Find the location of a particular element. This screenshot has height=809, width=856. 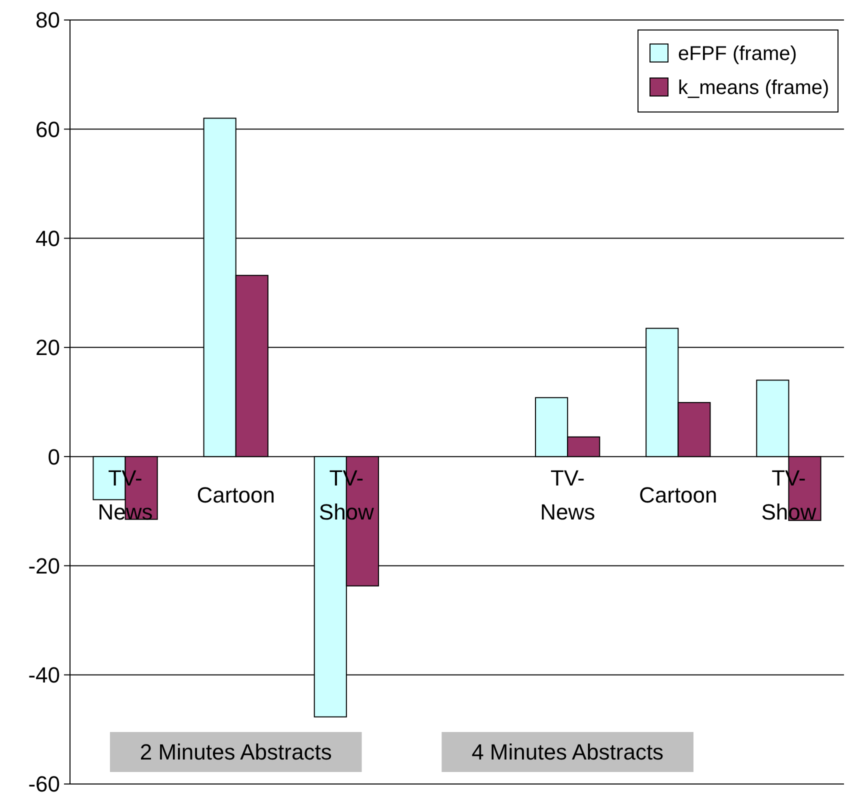

y-tick-label: 0 is located at coordinates (54, 457).